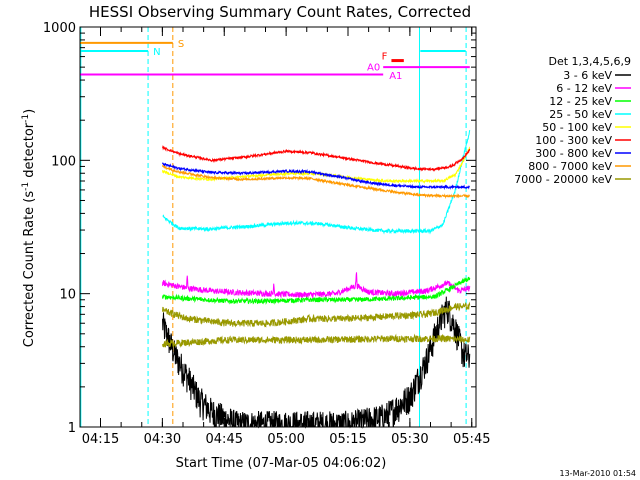 The height and width of the screenshot is (480, 640). I want to click on legend-label-6: 300 - 800 keV, so click(573, 153).